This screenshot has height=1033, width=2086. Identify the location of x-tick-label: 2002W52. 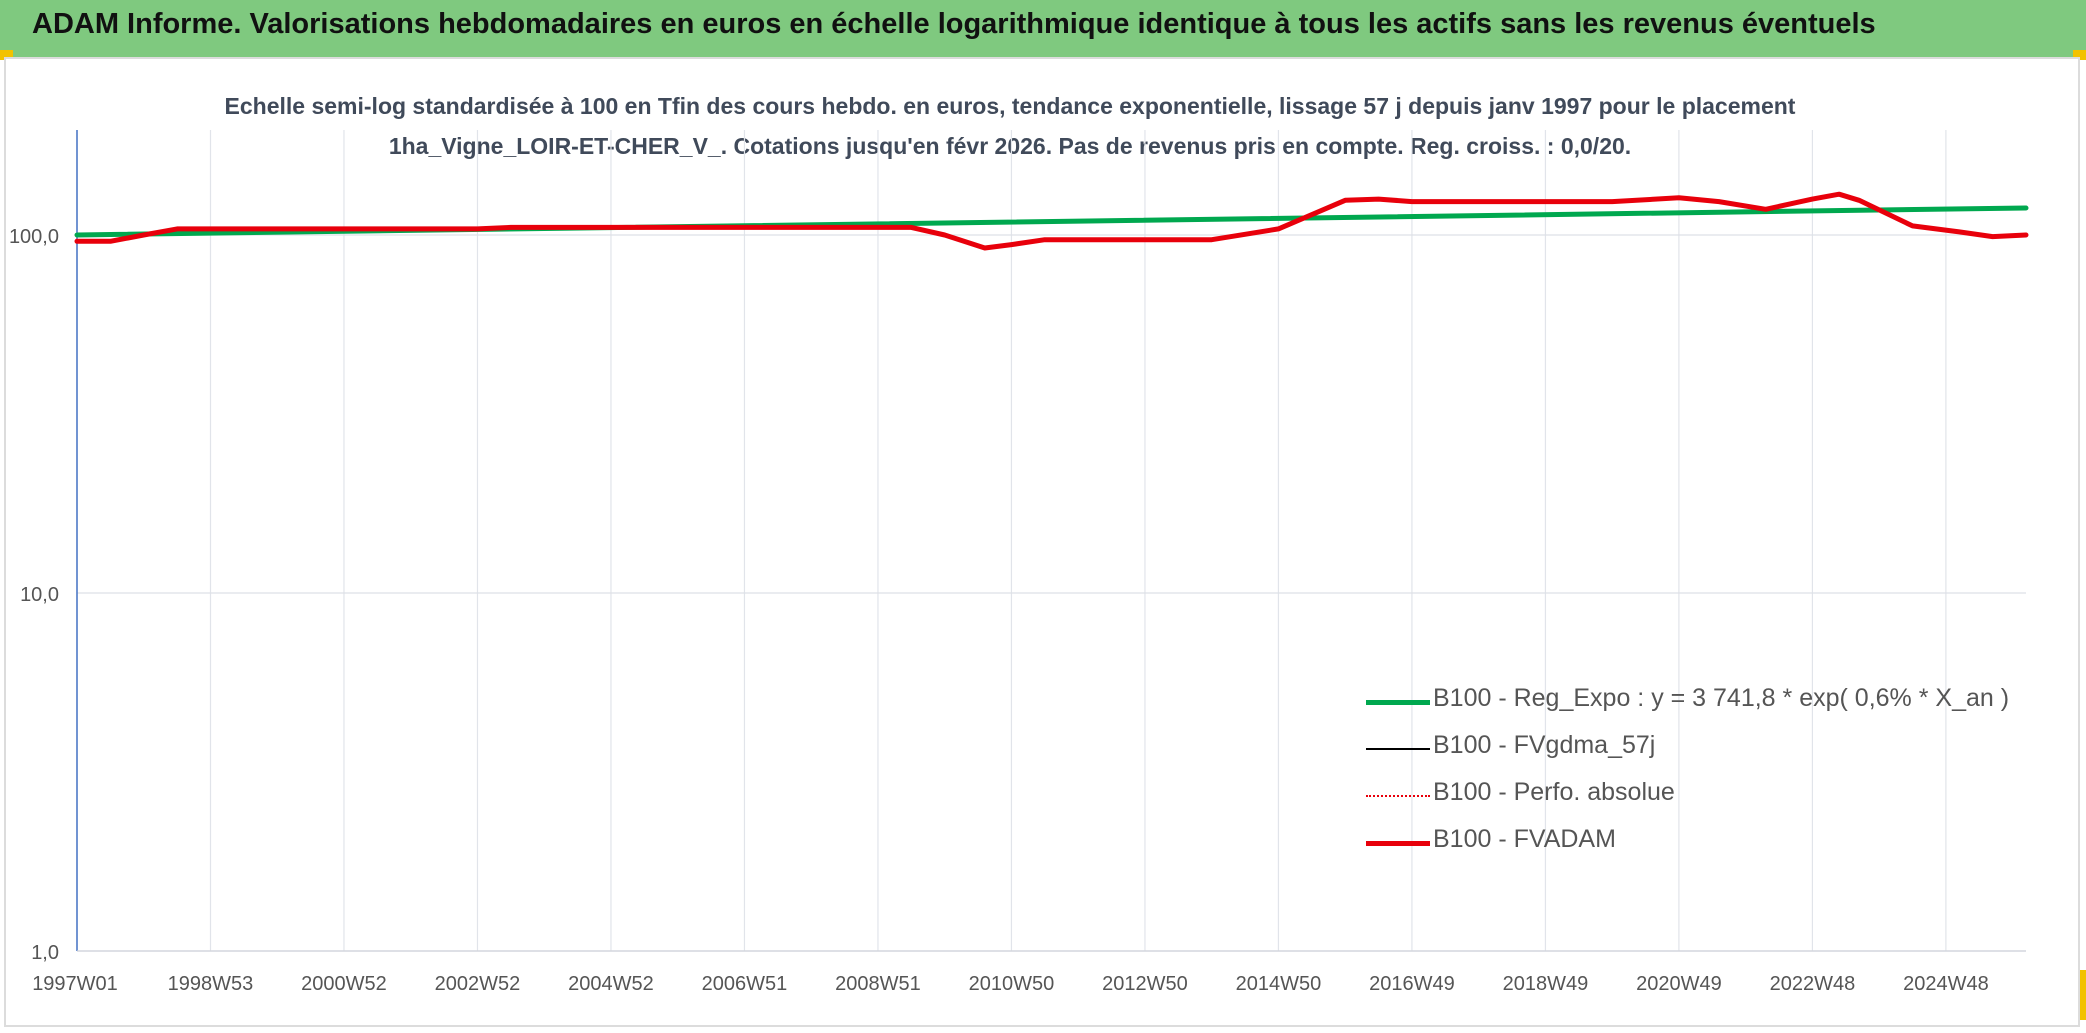
(478, 984).